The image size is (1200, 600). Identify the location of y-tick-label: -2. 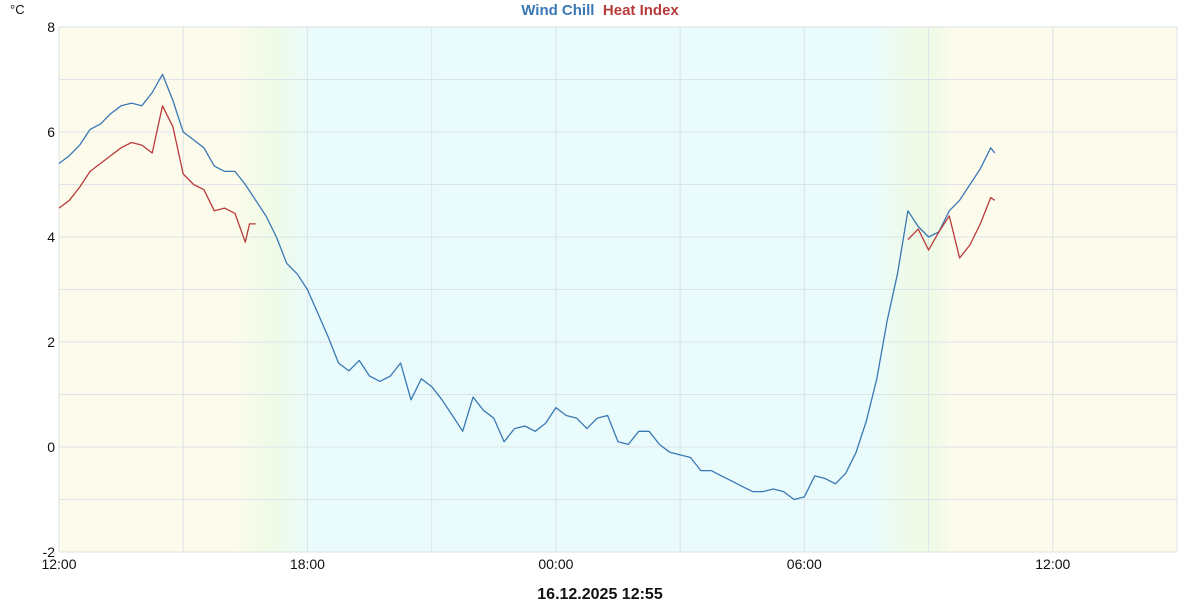
(49, 552).